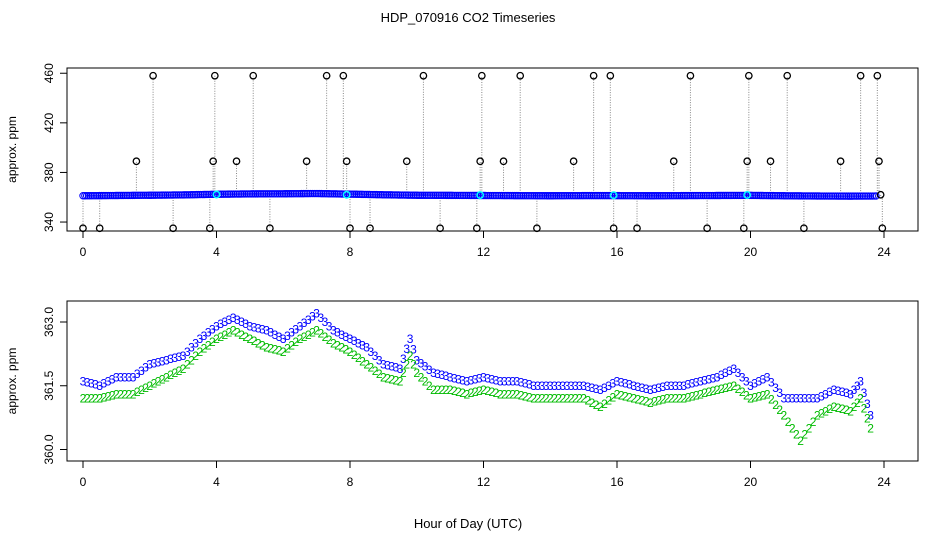 Image resolution: width=936 pixels, height=540 pixels. Describe the element at coordinates (876, 196) in the screenshot. I see `baseline-point` at that location.